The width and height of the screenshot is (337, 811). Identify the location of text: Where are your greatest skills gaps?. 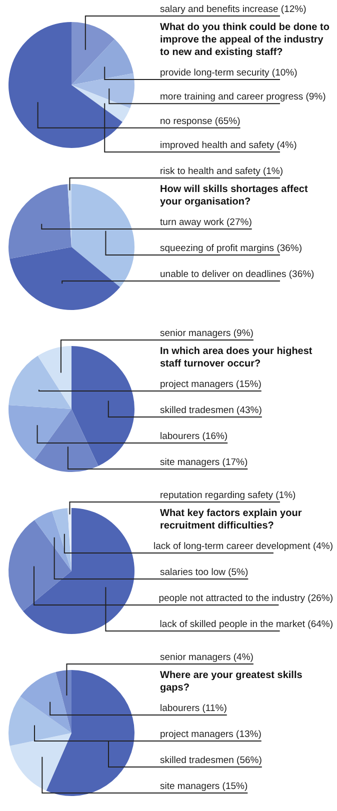
(231, 682).